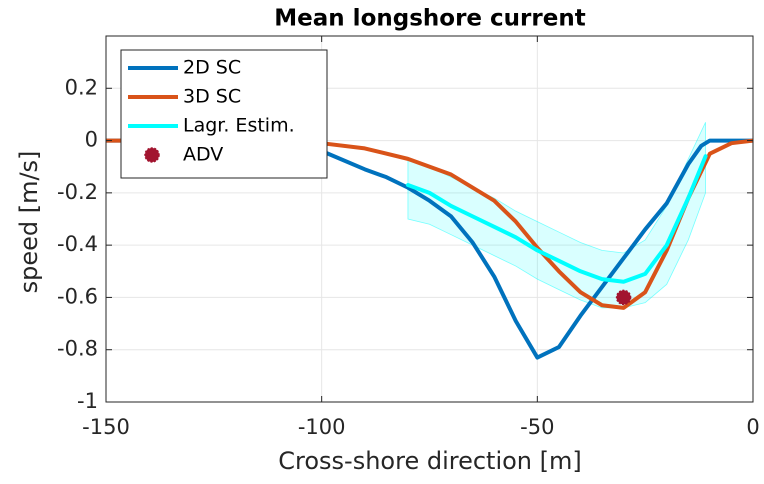  I want to click on legend-label: Lagr. Estim., so click(239, 126).